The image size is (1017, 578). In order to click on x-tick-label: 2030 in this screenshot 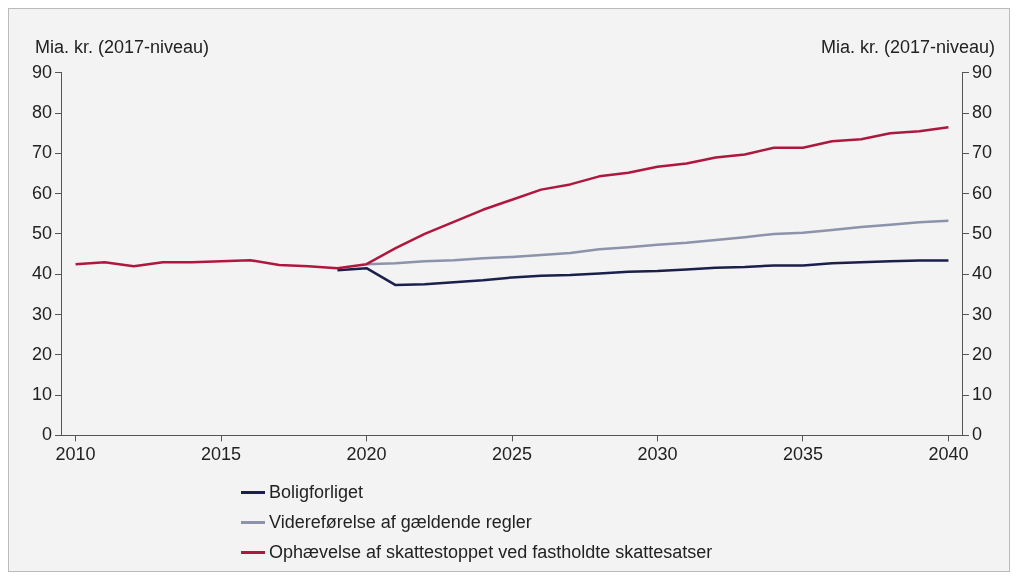, I will do `click(657, 454)`.